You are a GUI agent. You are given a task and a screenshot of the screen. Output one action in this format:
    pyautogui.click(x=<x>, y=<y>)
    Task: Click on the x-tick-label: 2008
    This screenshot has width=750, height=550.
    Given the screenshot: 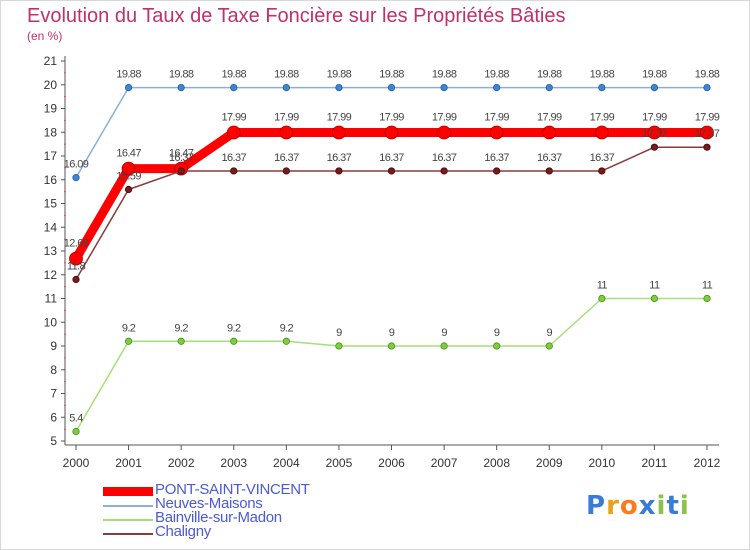 What is the action you would take?
    pyautogui.click(x=496, y=463)
    